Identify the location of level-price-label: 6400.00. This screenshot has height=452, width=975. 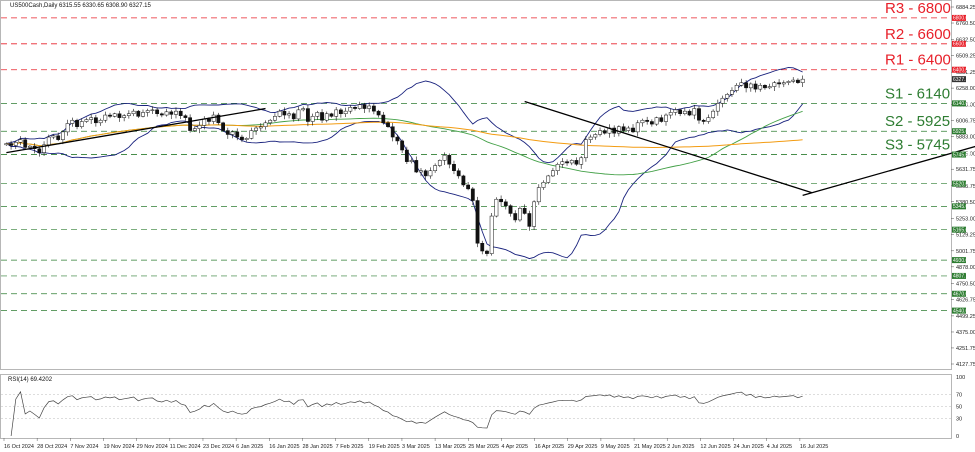
(962, 71).